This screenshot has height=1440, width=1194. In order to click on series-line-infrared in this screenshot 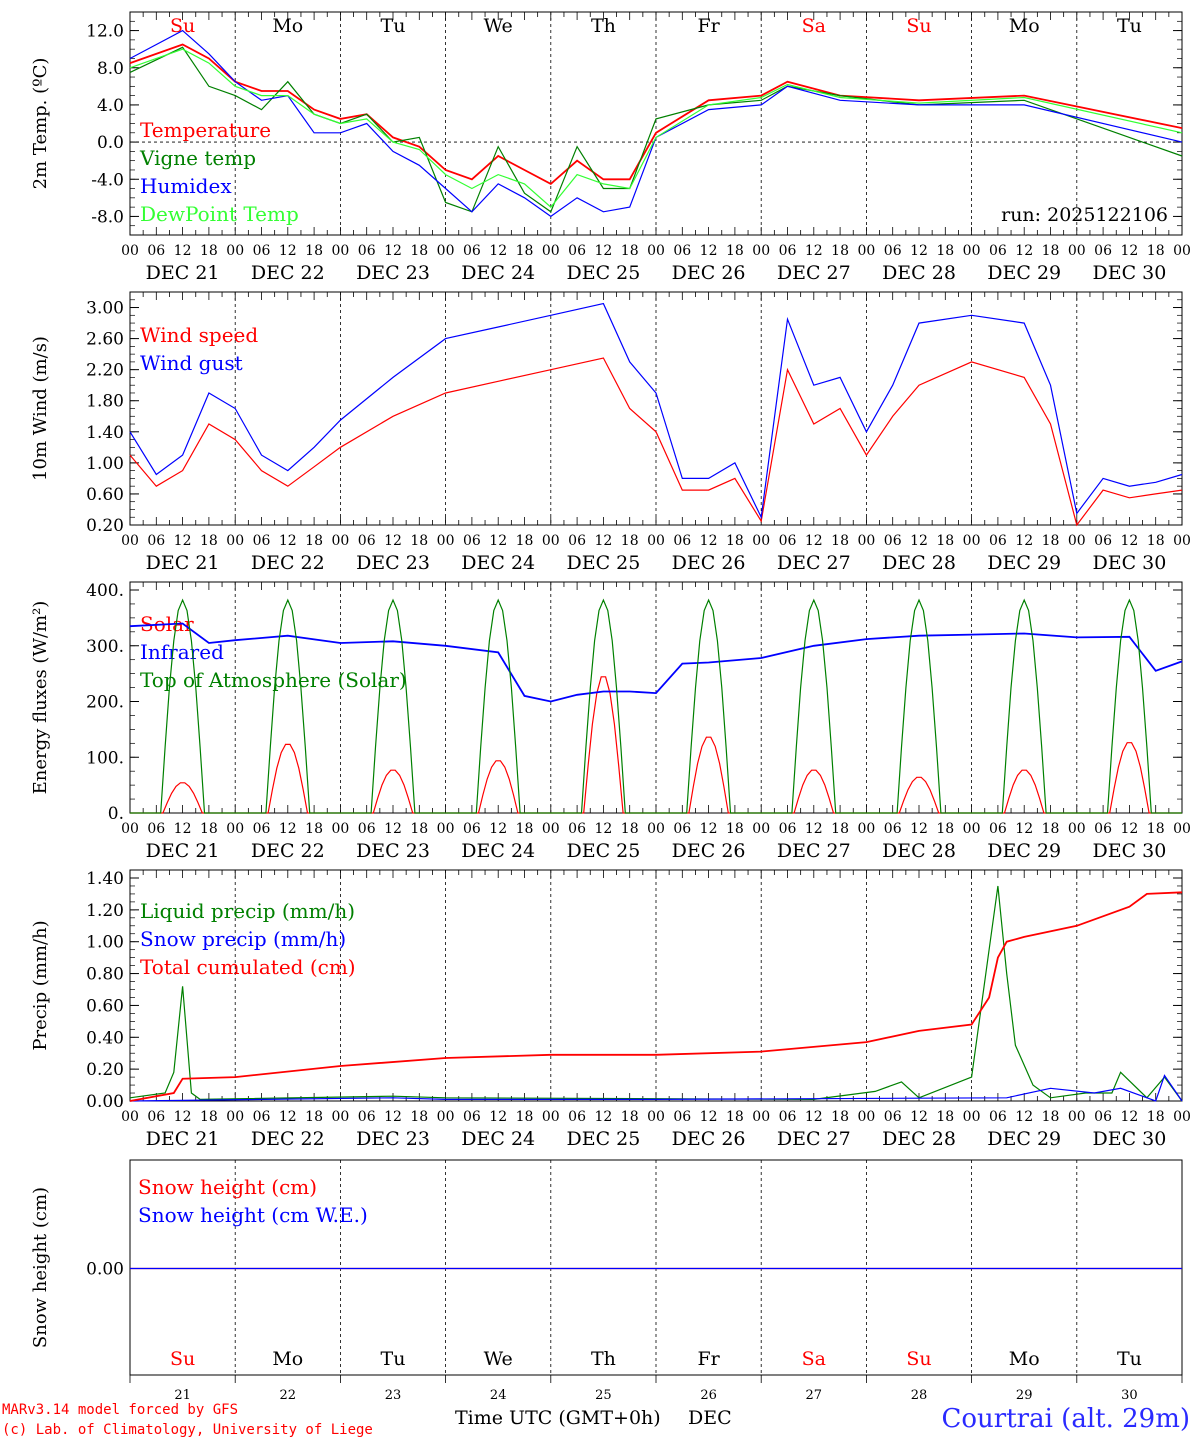, I will do `click(656, 662)`.